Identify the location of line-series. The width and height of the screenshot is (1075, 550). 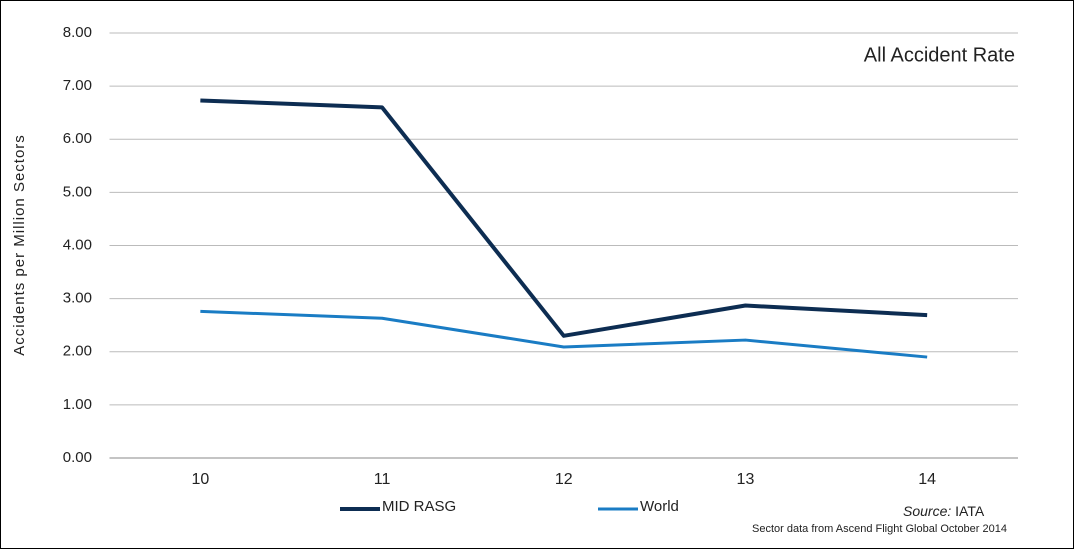
(564, 334).